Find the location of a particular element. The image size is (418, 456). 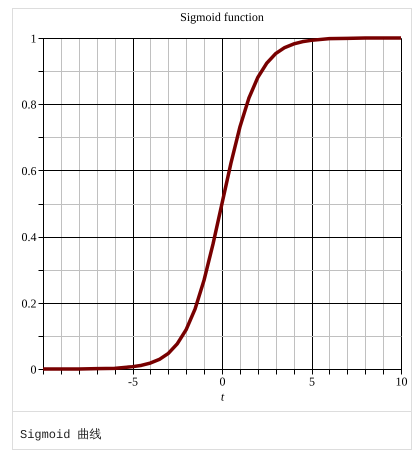

y-tick-label: 0.4 is located at coordinates (29, 237).